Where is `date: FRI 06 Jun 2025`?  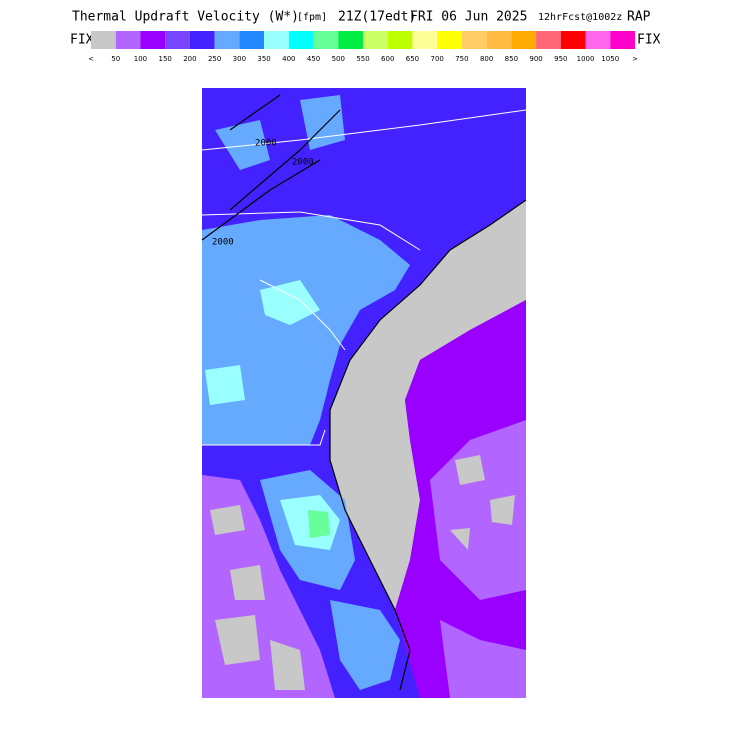
date: FRI 06 Jun 2025 is located at coordinates (468, 17).